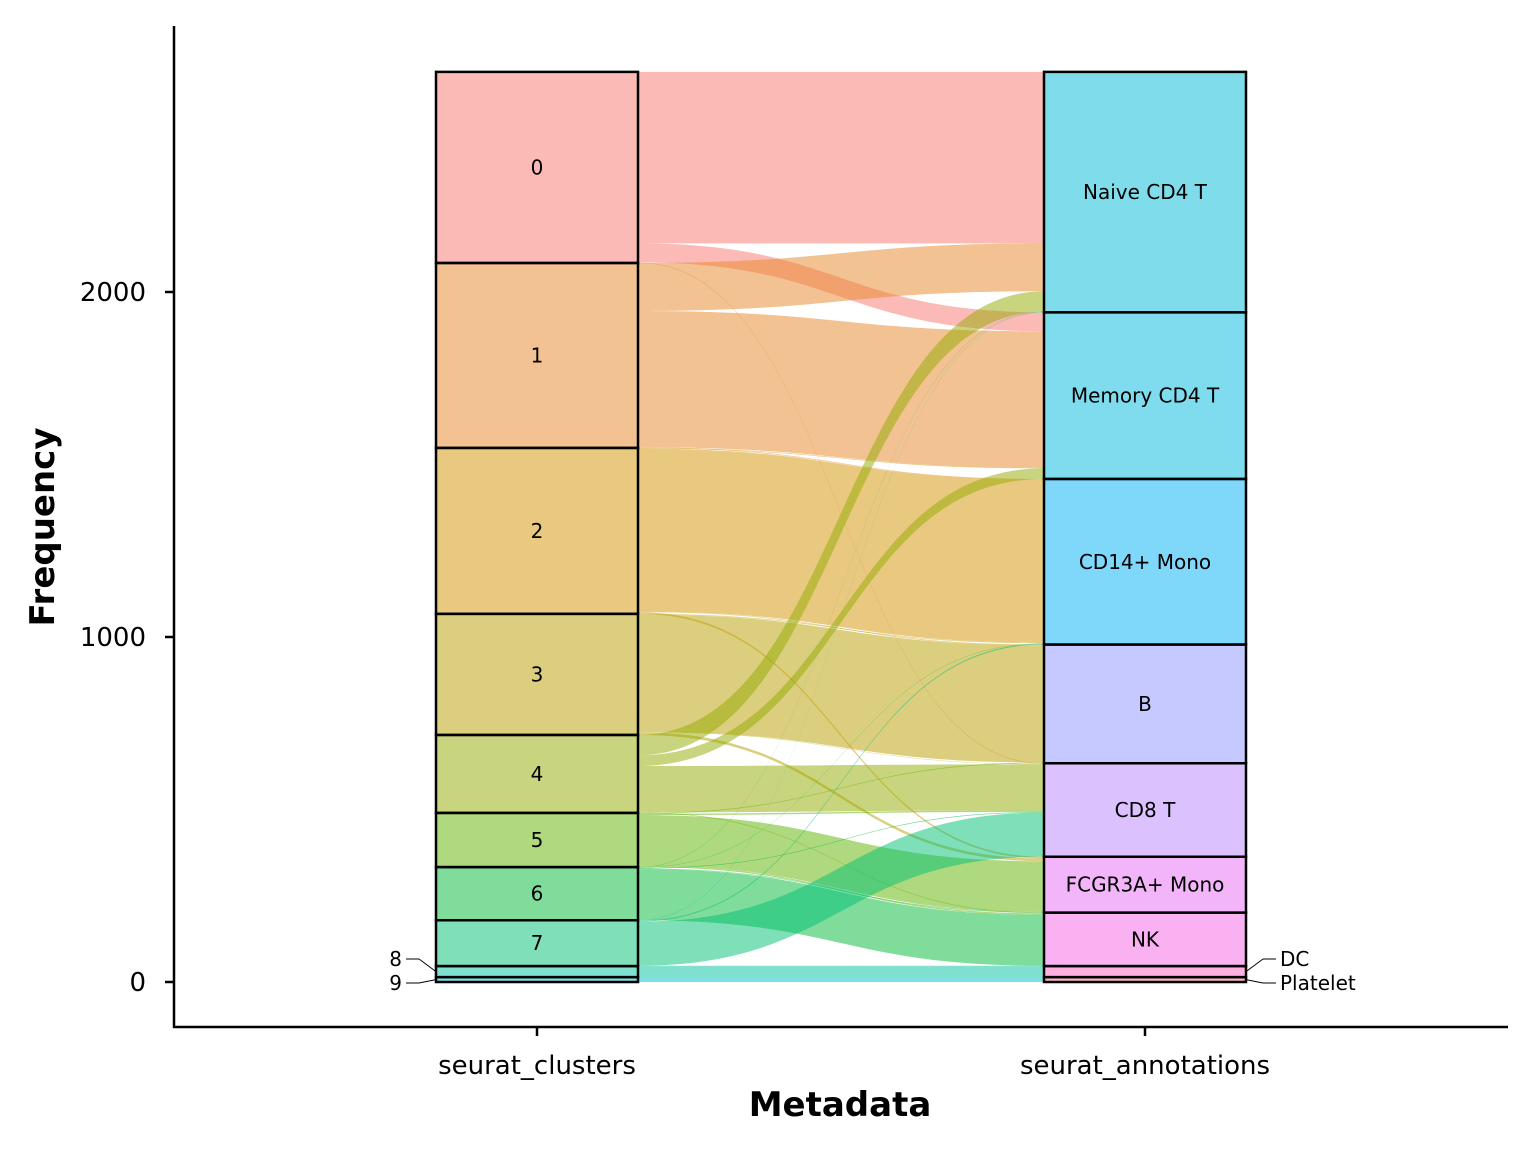  What do you see at coordinates (841, 545) in the screenshot?
I see `flow-2-to-cd14-mono` at bounding box center [841, 545].